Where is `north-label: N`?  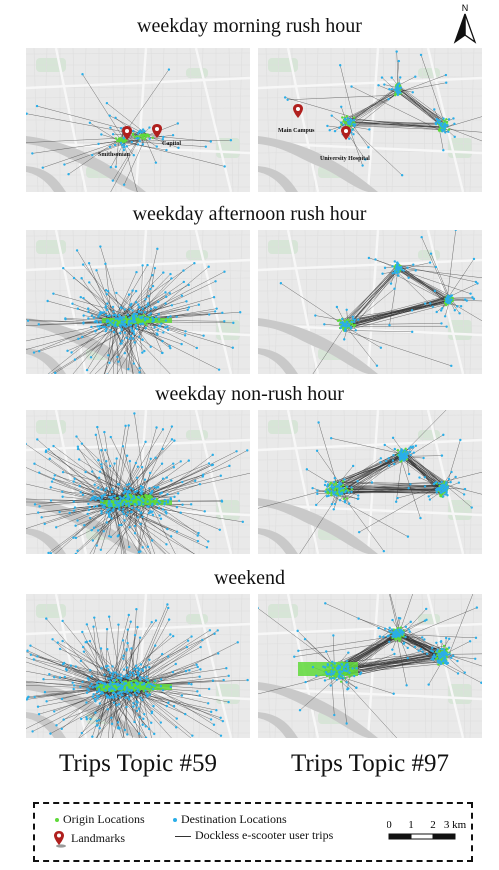
north-label: N is located at coordinates (465, 8).